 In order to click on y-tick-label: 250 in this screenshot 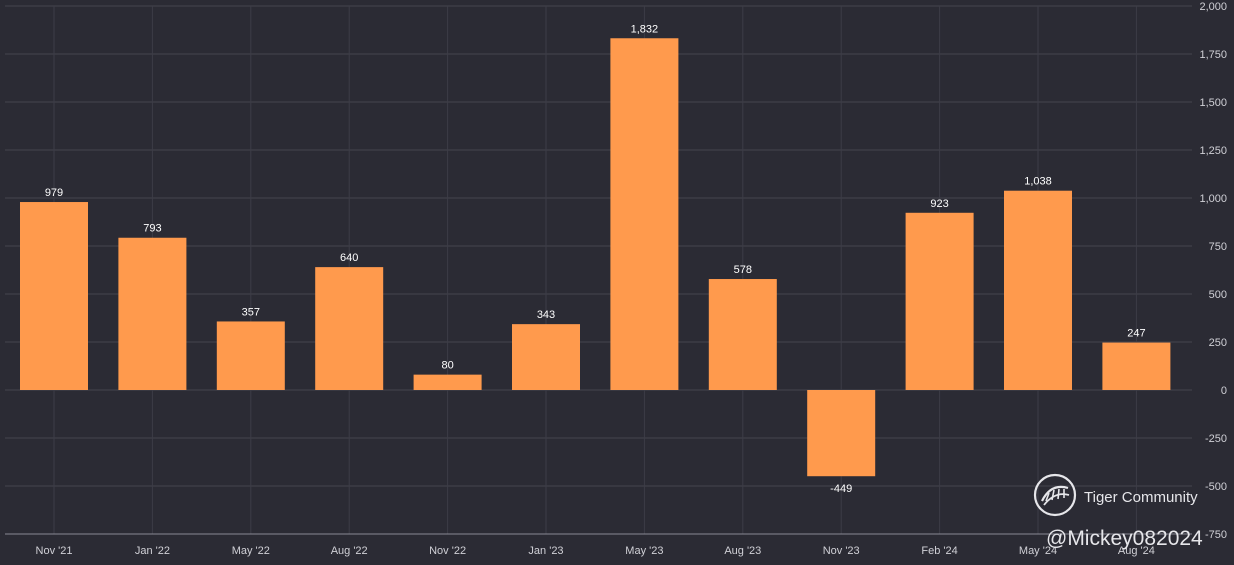, I will do `click(1218, 343)`.